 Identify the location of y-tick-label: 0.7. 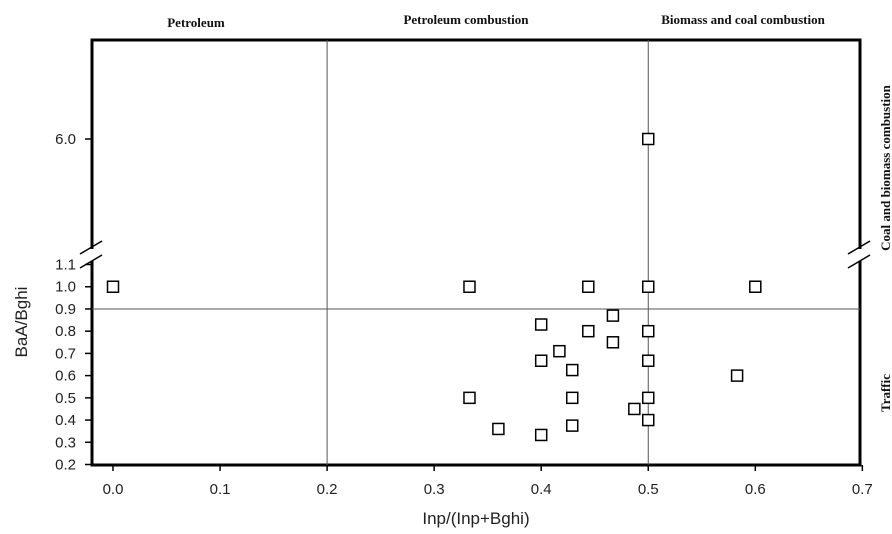
(65, 353).